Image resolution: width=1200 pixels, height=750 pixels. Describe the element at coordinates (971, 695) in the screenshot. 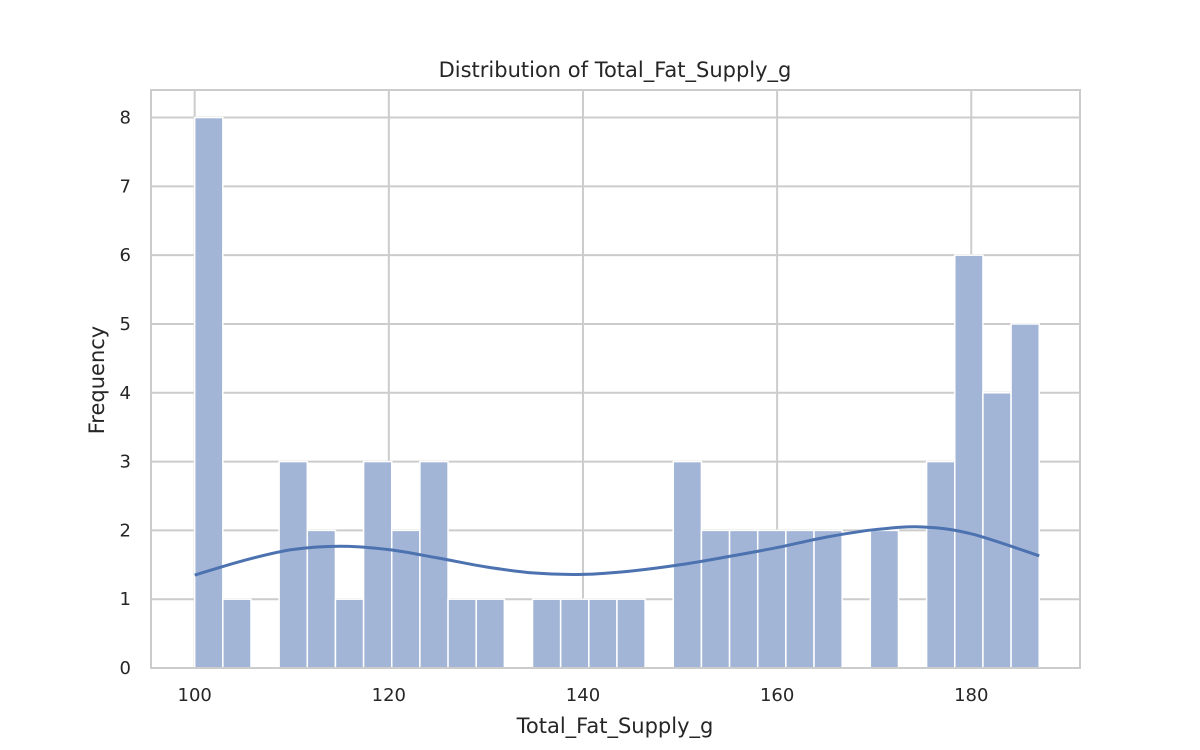

I see `x-tick-label: 180` at that location.